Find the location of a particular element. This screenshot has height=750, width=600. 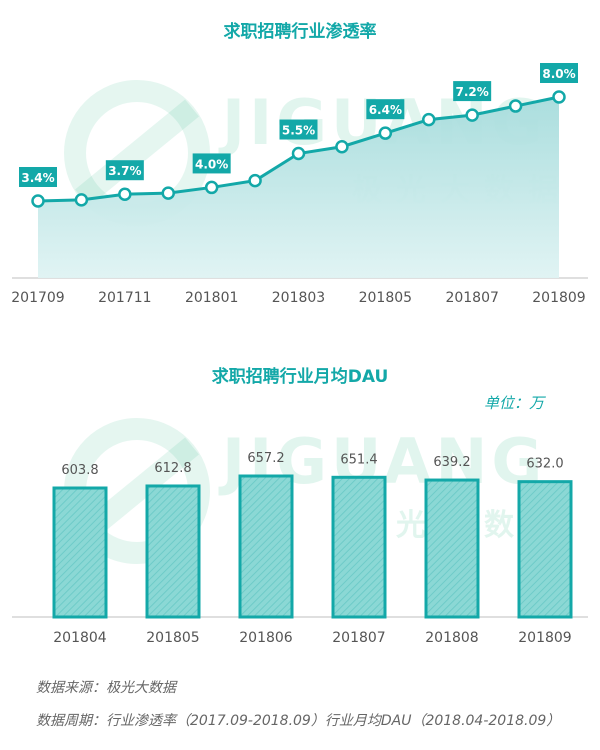

bar-chart-title: 求职招聘行业月均DAU is located at coordinates (300, 377).